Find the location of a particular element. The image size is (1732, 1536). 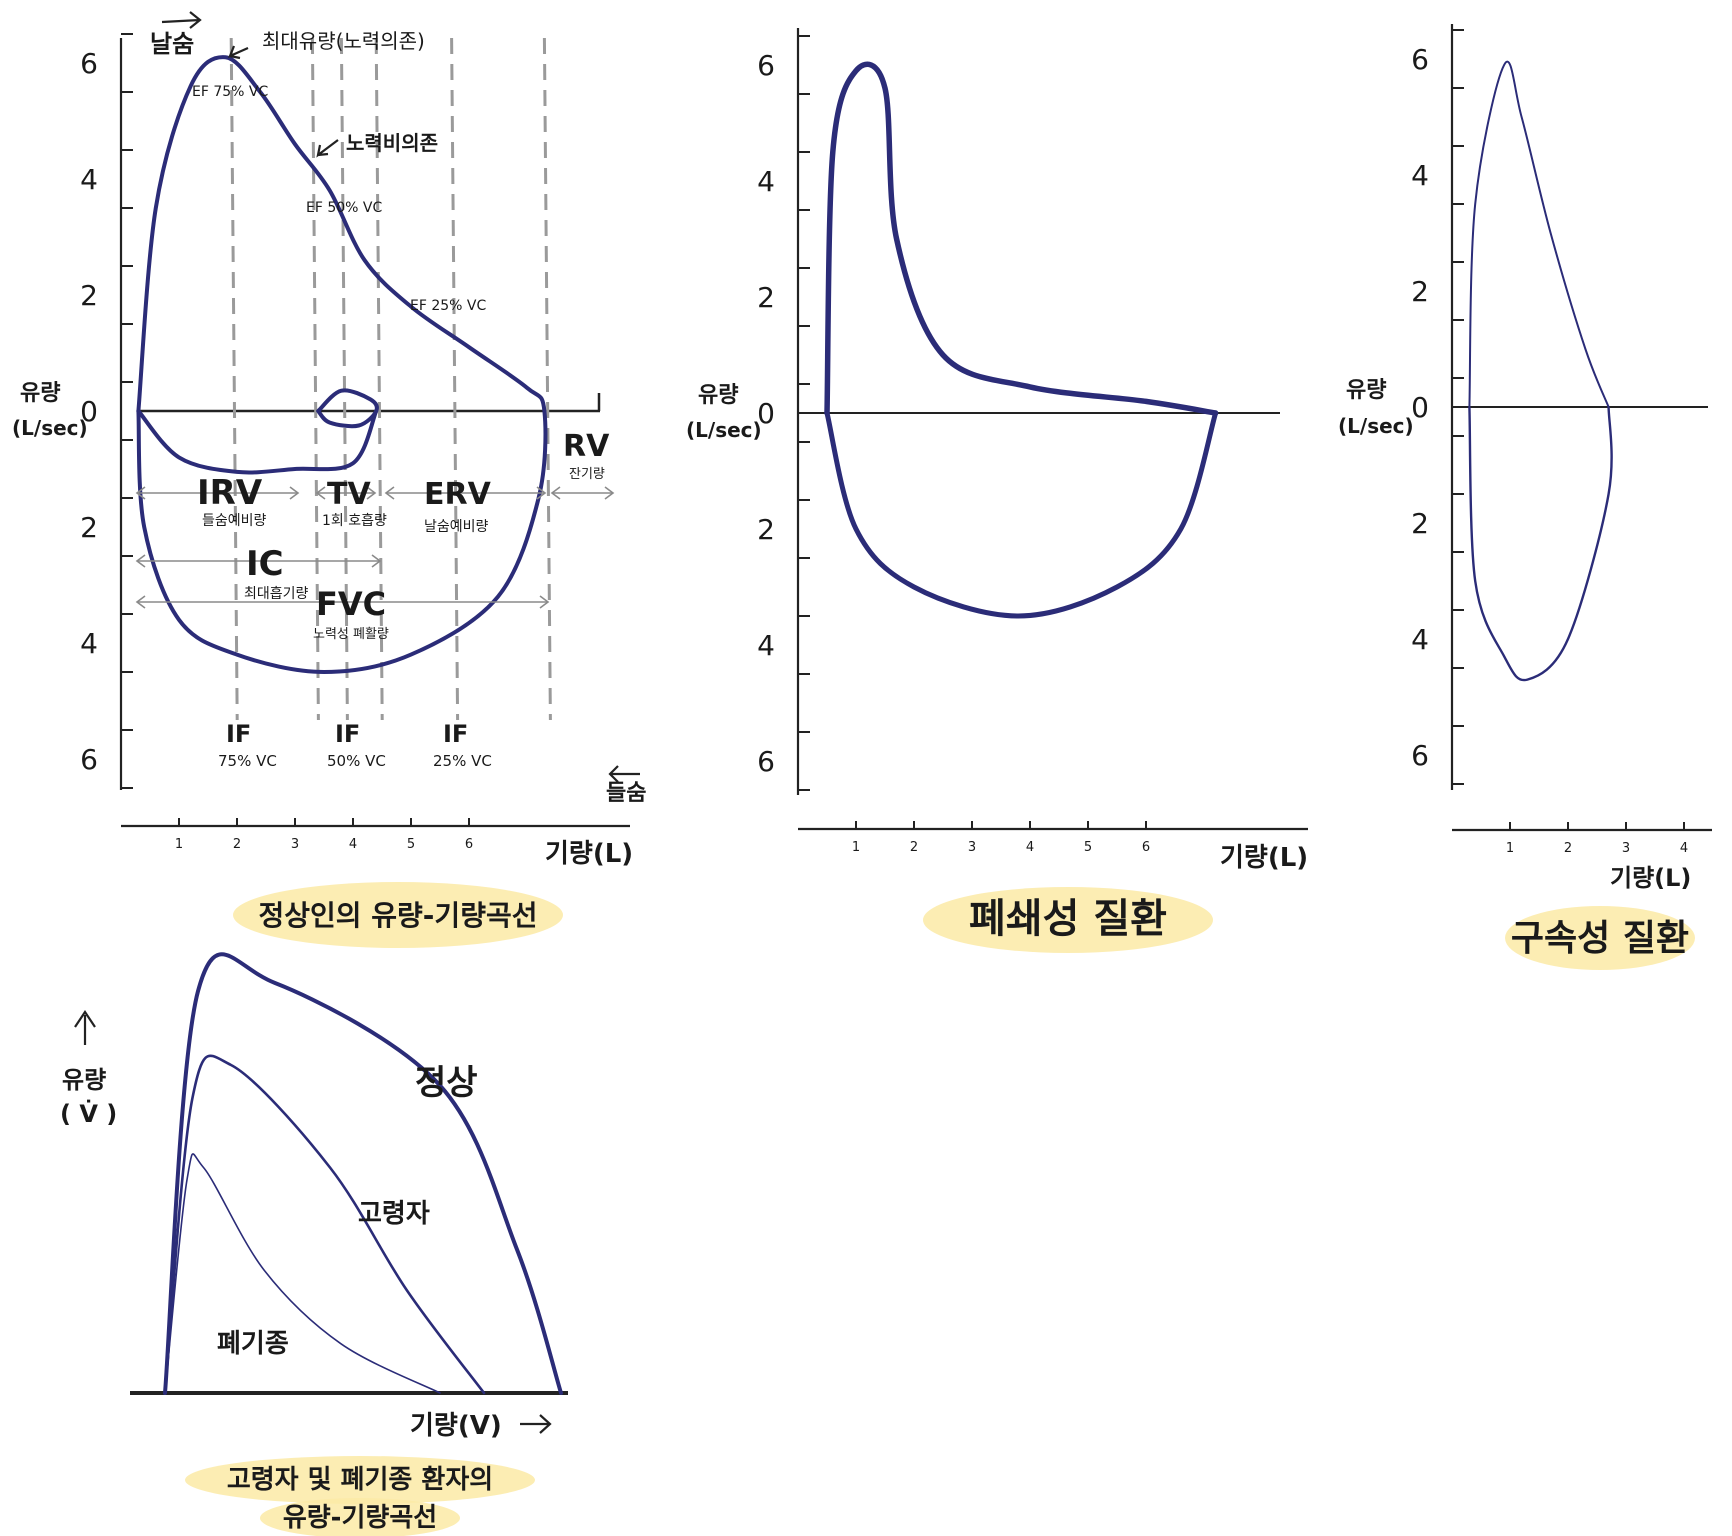

chart-title-line2: 유량-기량곡선 is located at coordinates (360, 1518).